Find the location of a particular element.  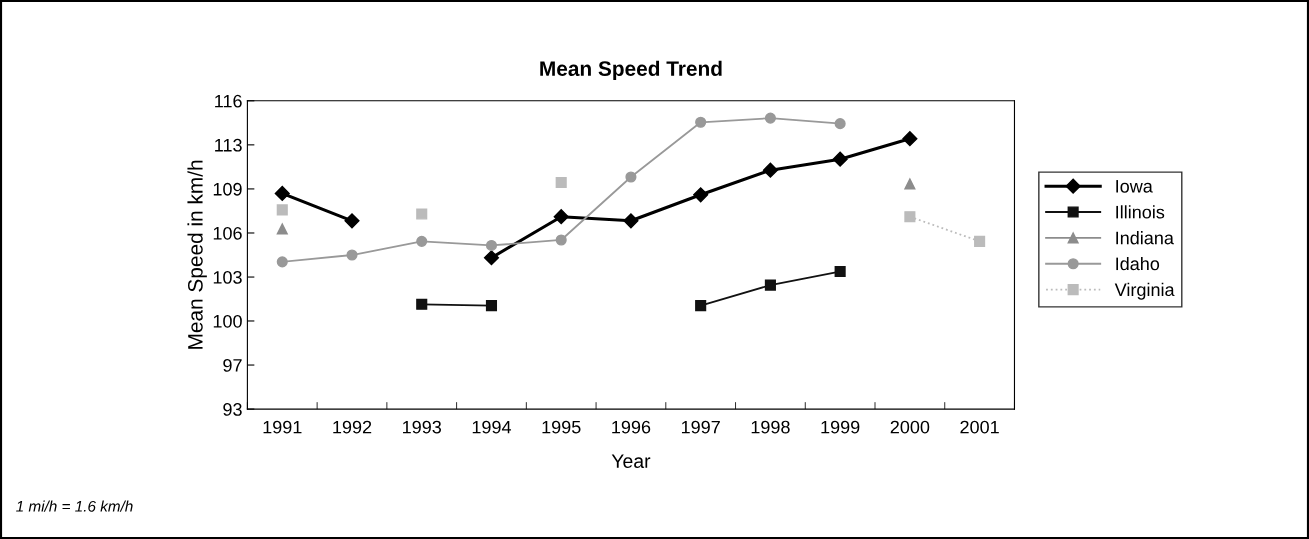

y-tick-label: 113 is located at coordinates (228, 145).